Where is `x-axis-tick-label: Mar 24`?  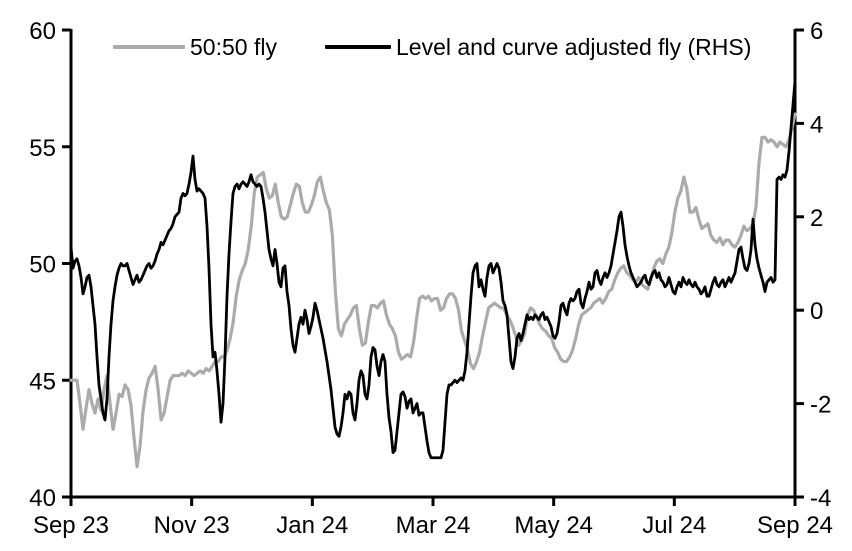 x-axis-tick-label: Mar 24 is located at coordinates (433, 525).